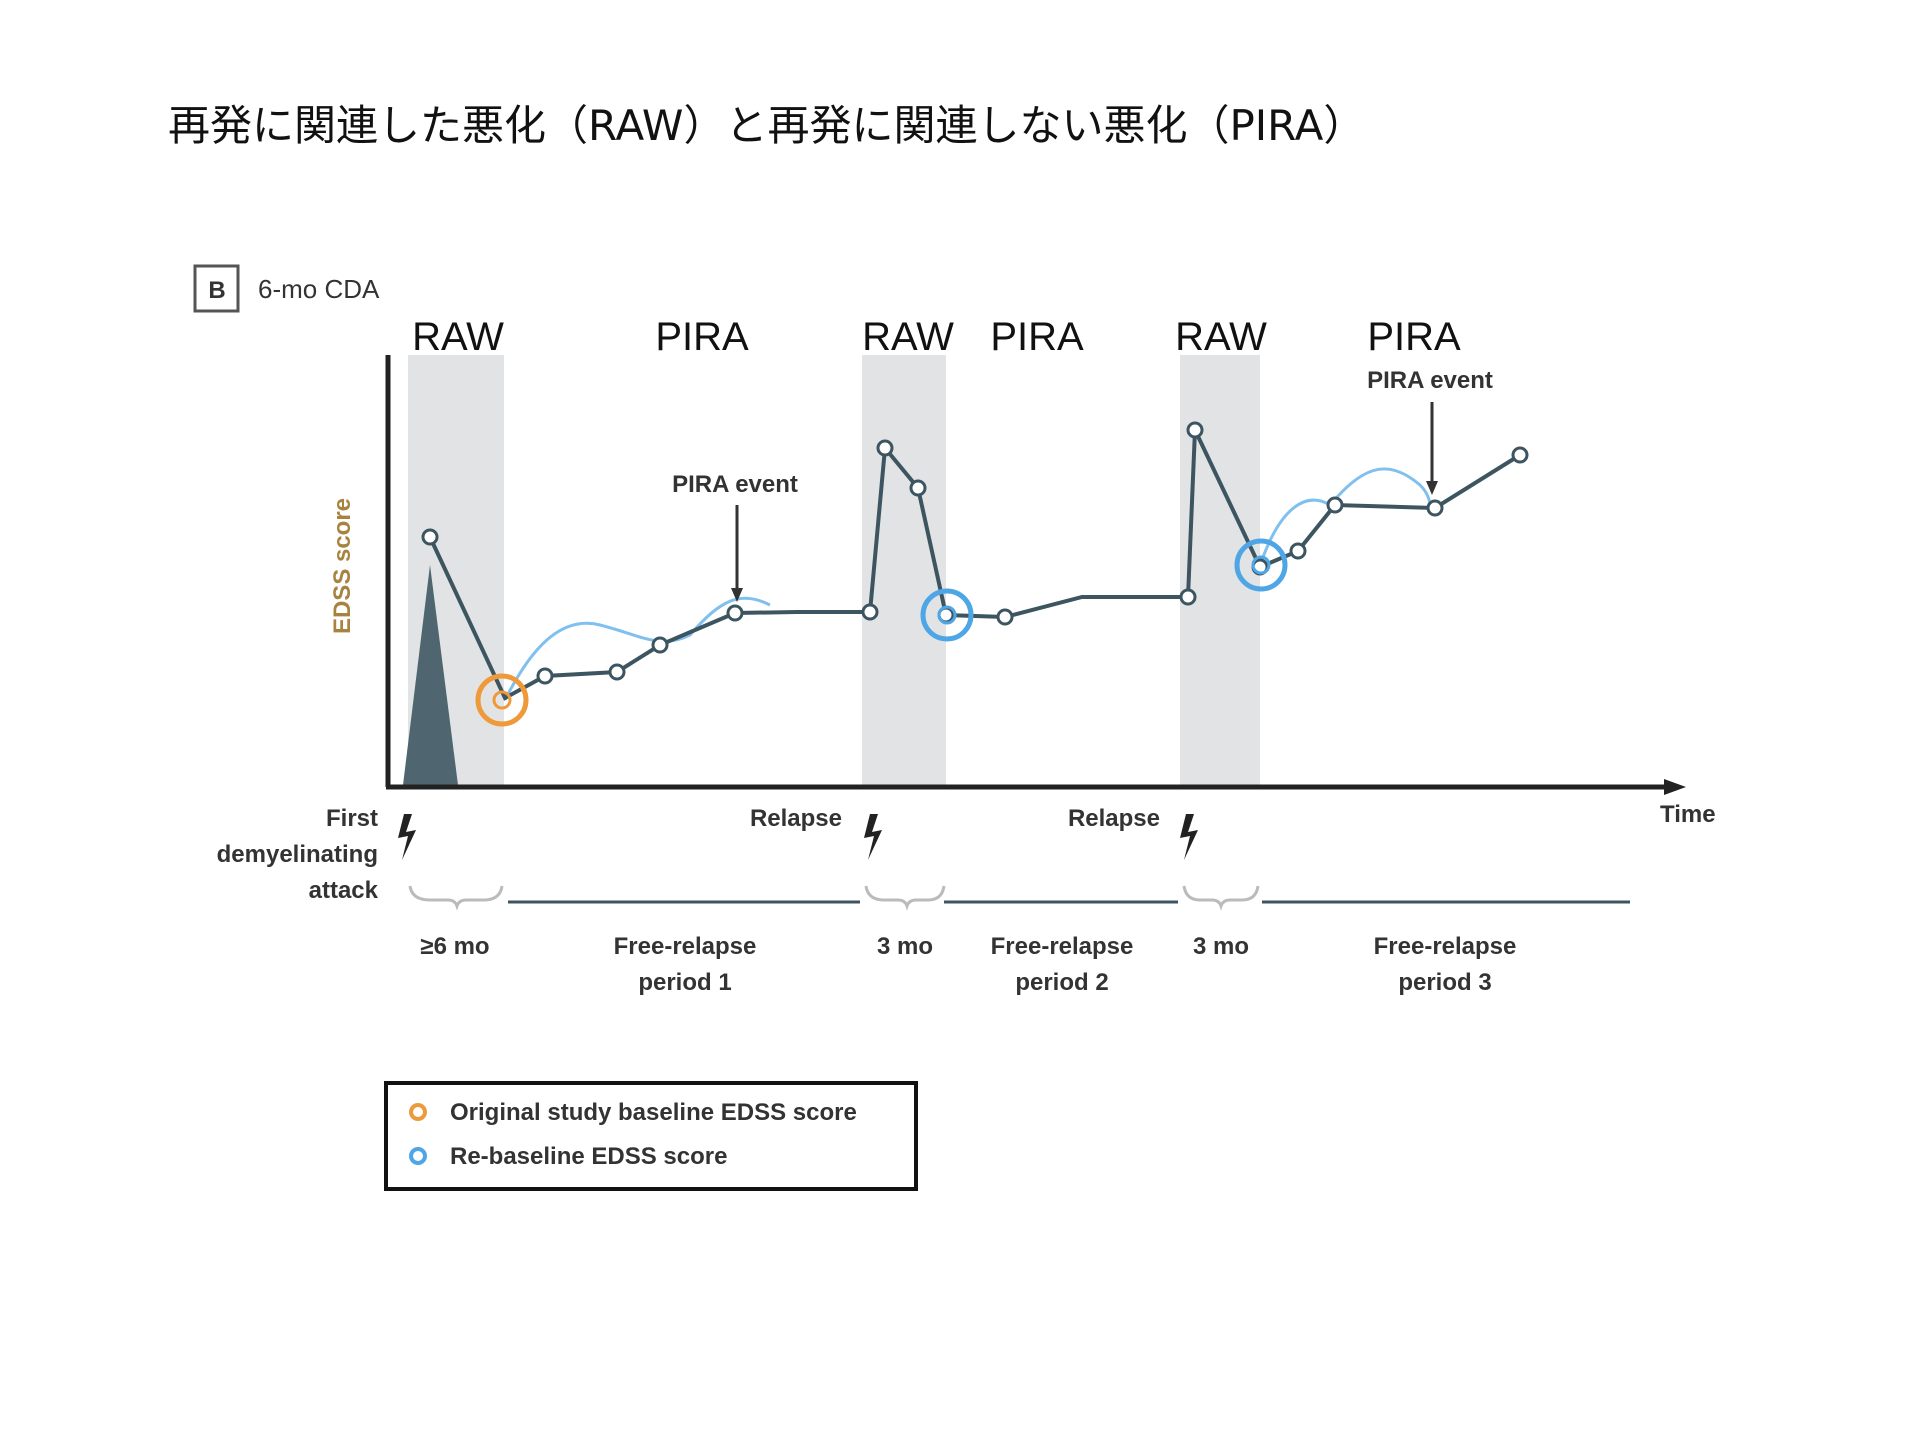 The image size is (1928, 1452). I want to click on period-label-1: ≥6 mo, so click(454, 946).